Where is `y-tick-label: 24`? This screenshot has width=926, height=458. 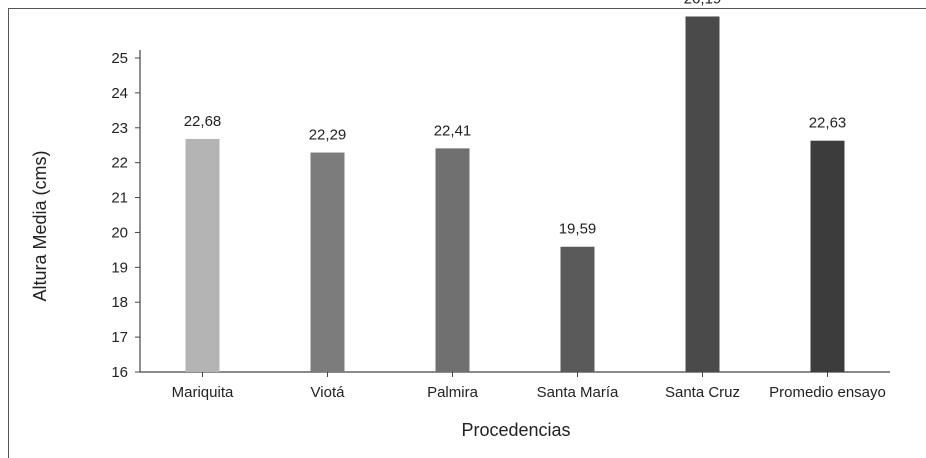 y-tick-label: 24 is located at coordinates (119, 93).